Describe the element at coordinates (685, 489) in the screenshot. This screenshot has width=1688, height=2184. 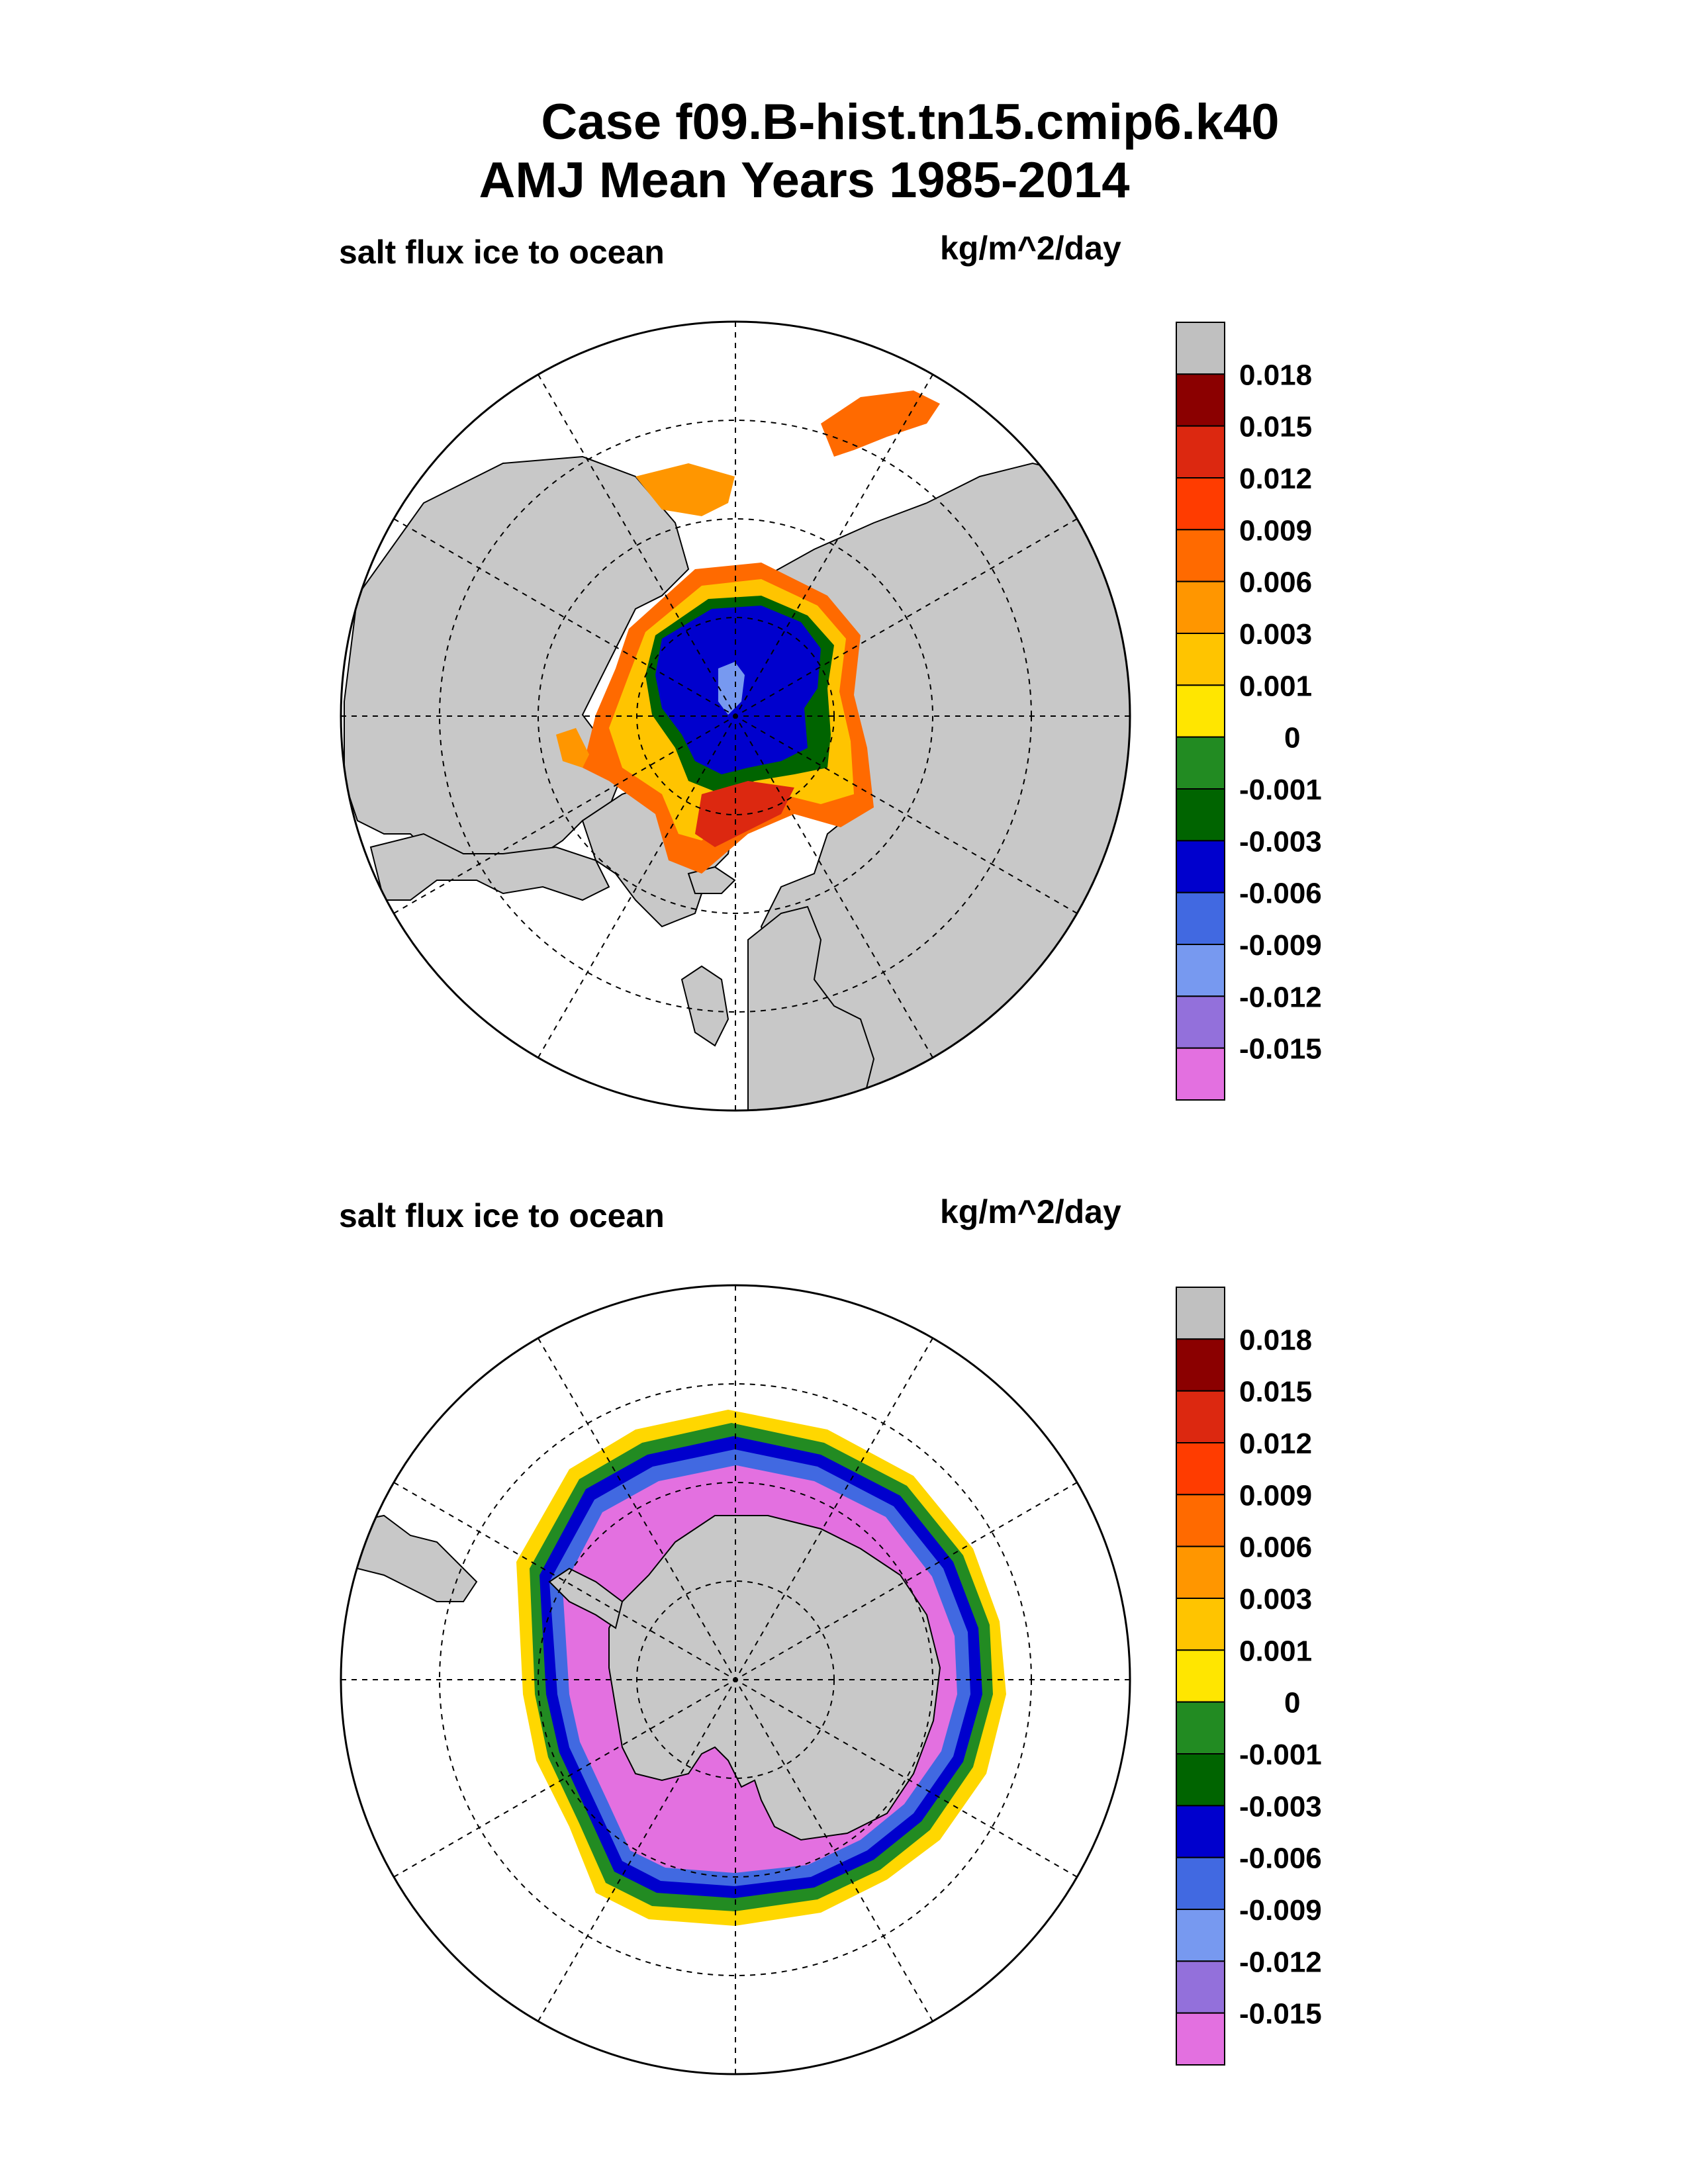
I see `north-iceband-bering` at that location.